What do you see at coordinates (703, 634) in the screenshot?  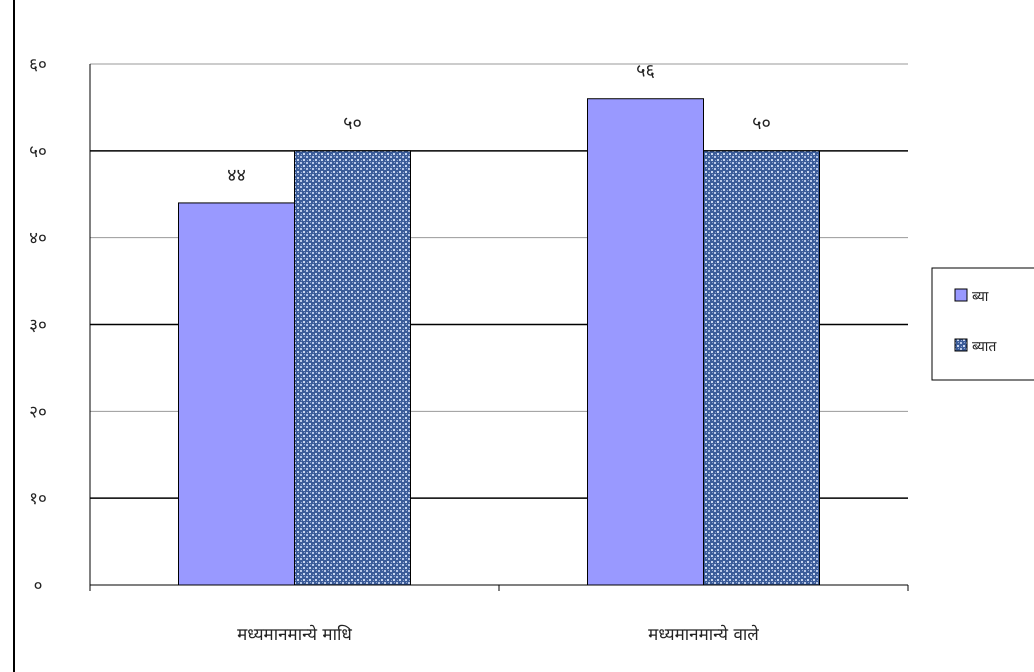 I see `category-label: मध्यमानमान्ये वाले` at bounding box center [703, 634].